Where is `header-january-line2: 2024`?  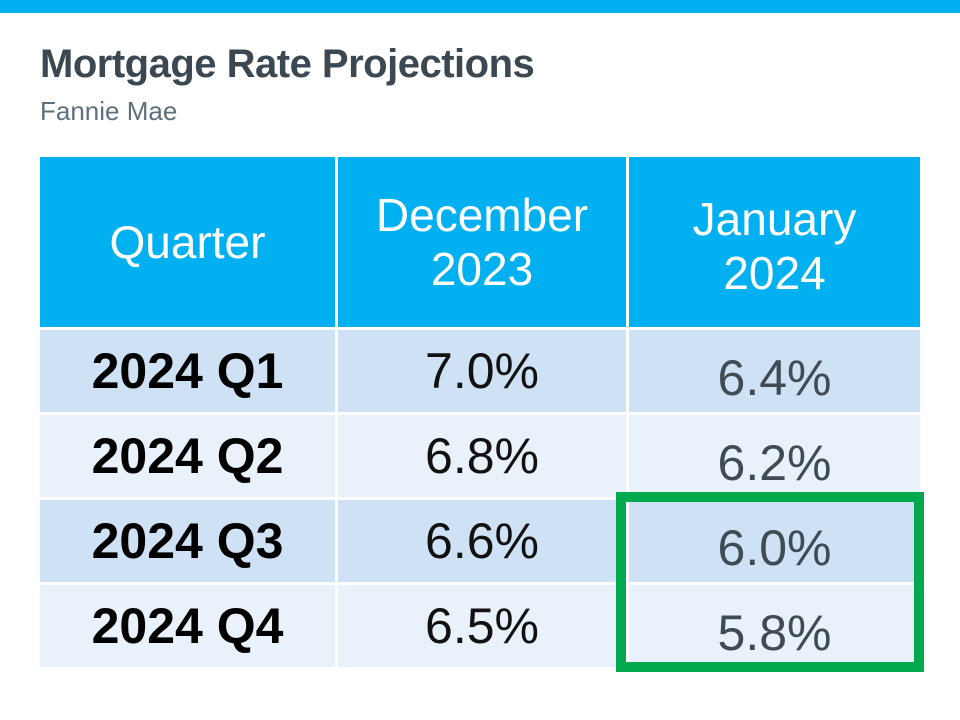
header-january-line2: 2024 is located at coordinates (774, 273).